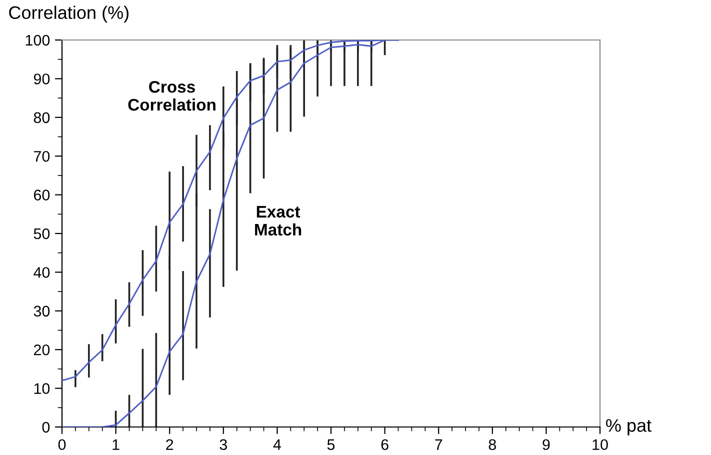  Describe the element at coordinates (629, 427) in the screenshot. I see `x-axis-title: % pat` at that location.